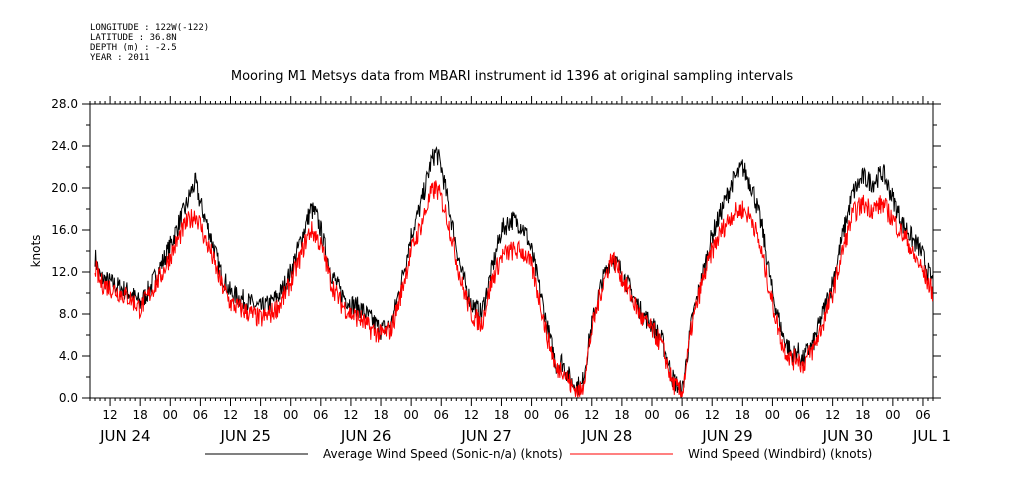 The width and height of the screenshot is (1009, 504). I want to click on date-label: JUN 25, so click(245, 436).